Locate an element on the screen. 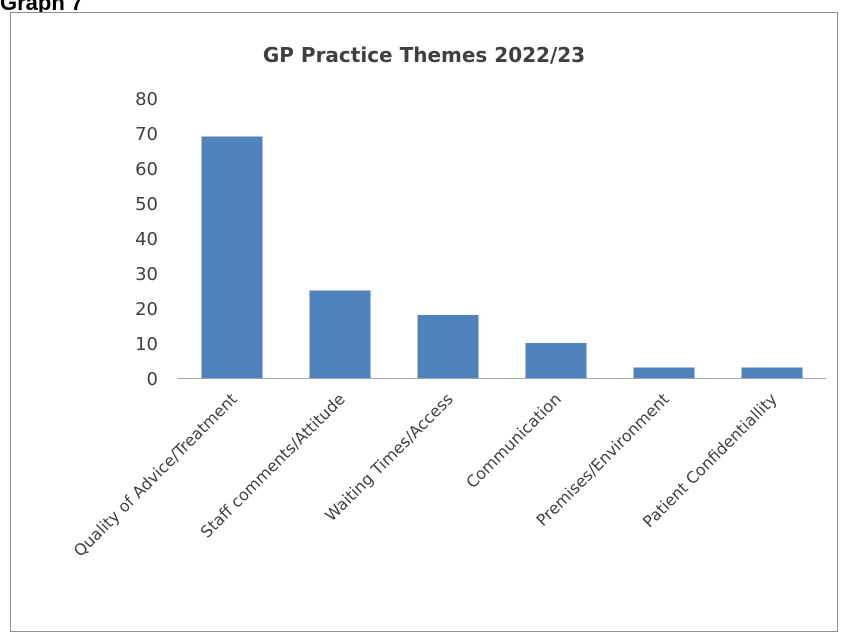 This screenshot has height=637, width=845. y-tick-label: 60 is located at coordinates (146, 169).